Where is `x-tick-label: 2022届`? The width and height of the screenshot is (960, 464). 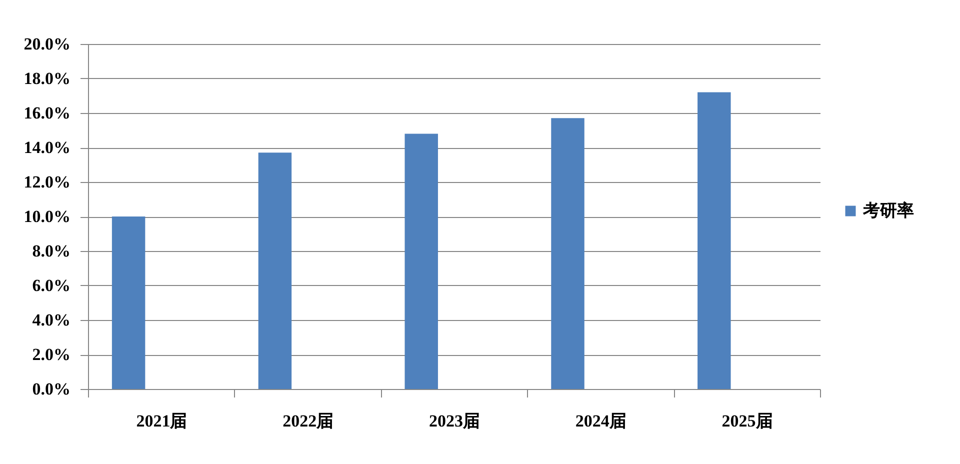 x-tick-label: 2022届 is located at coordinates (308, 421).